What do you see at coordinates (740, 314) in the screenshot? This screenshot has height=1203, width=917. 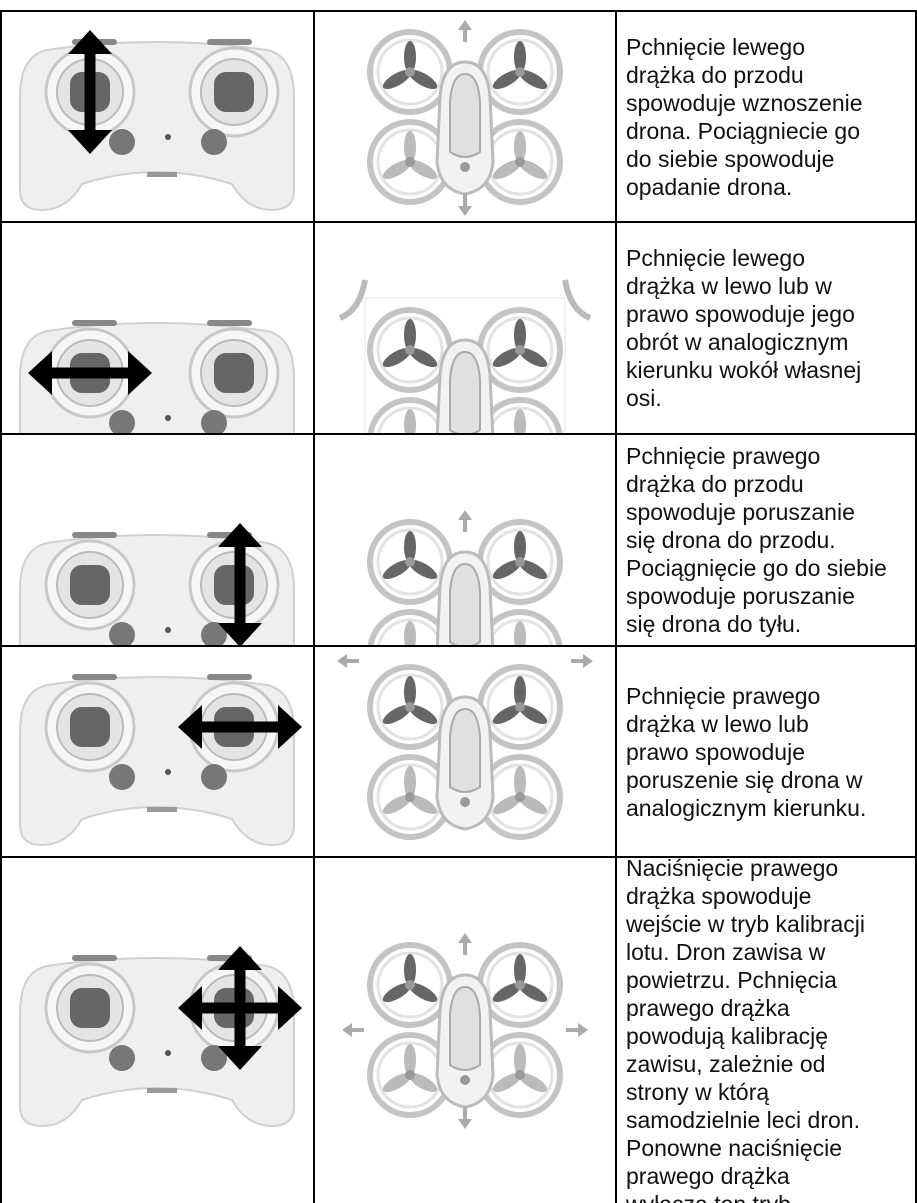 I see `text-line: prawo spowoduje jego` at bounding box center [740, 314].